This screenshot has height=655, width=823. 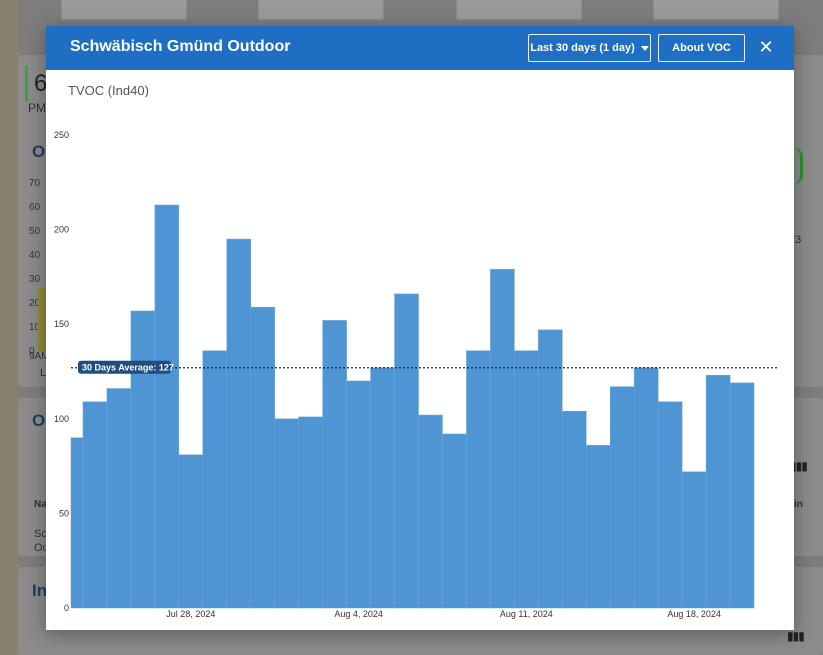 I want to click on x-tick-label: Jul 28, 2024, so click(x=190, y=614).